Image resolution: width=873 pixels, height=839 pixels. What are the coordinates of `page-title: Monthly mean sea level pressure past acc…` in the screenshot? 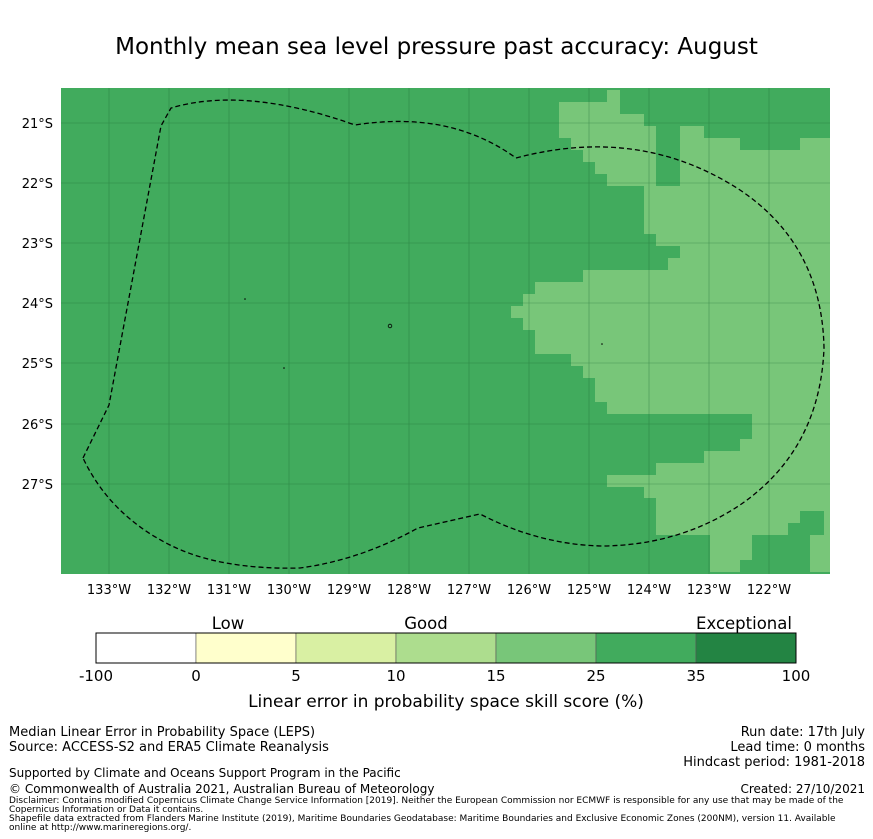 It's located at (436, 47).